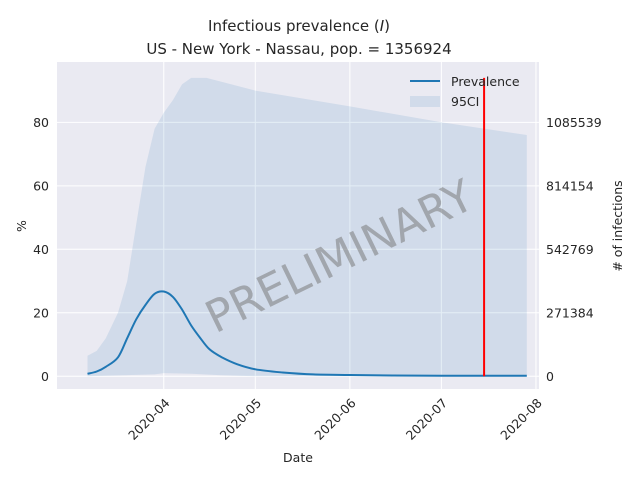 This screenshot has height=480, width=640. Describe the element at coordinates (485, 81) in the screenshot. I see `legend-prevalence-label: Prevalence` at that location.